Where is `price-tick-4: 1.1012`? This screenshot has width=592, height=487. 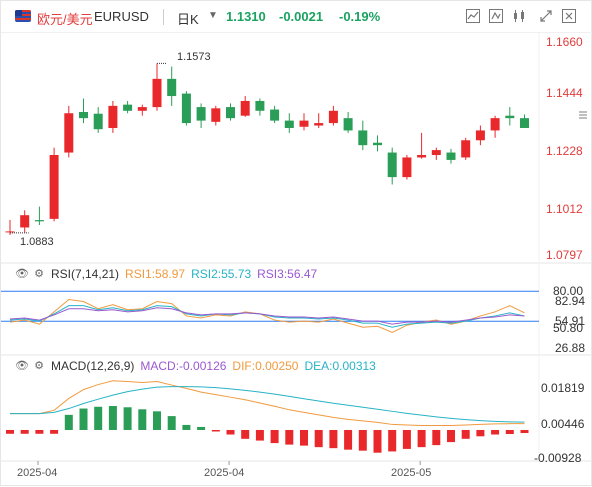
price-tick-4: 1.1012 is located at coordinates (564, 209).